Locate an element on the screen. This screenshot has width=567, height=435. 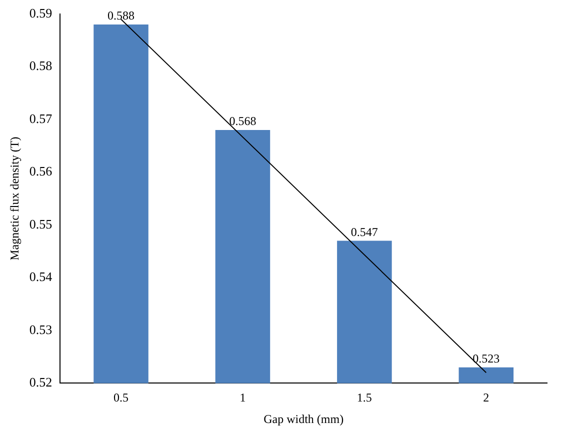
x-tick-label: 2 is located at coordinates (486, 397).